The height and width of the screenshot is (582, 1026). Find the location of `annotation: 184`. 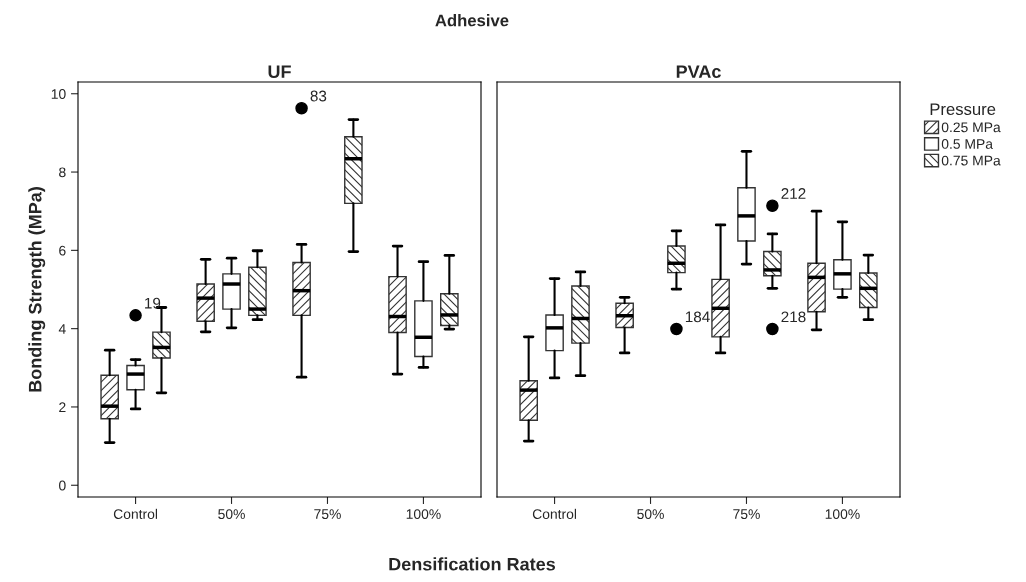

annotation: 184 is located at coordinates (697, 317).